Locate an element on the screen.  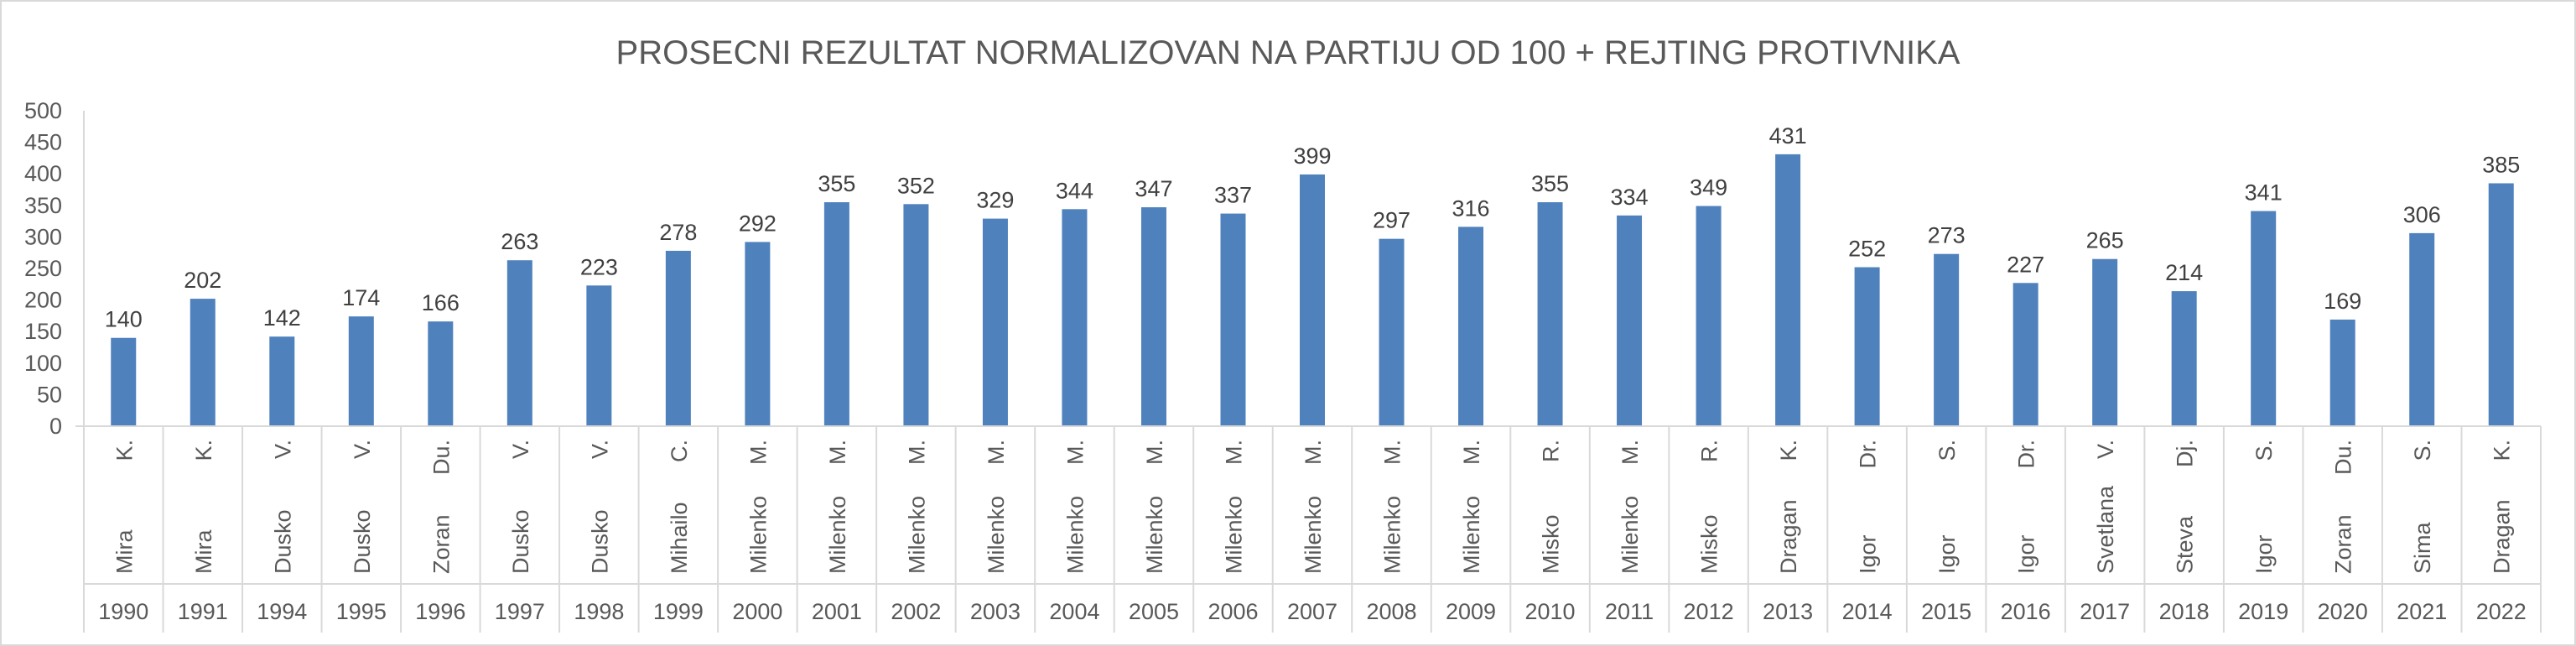
y-tick-label: 350 is located at coordinates (43, 205).